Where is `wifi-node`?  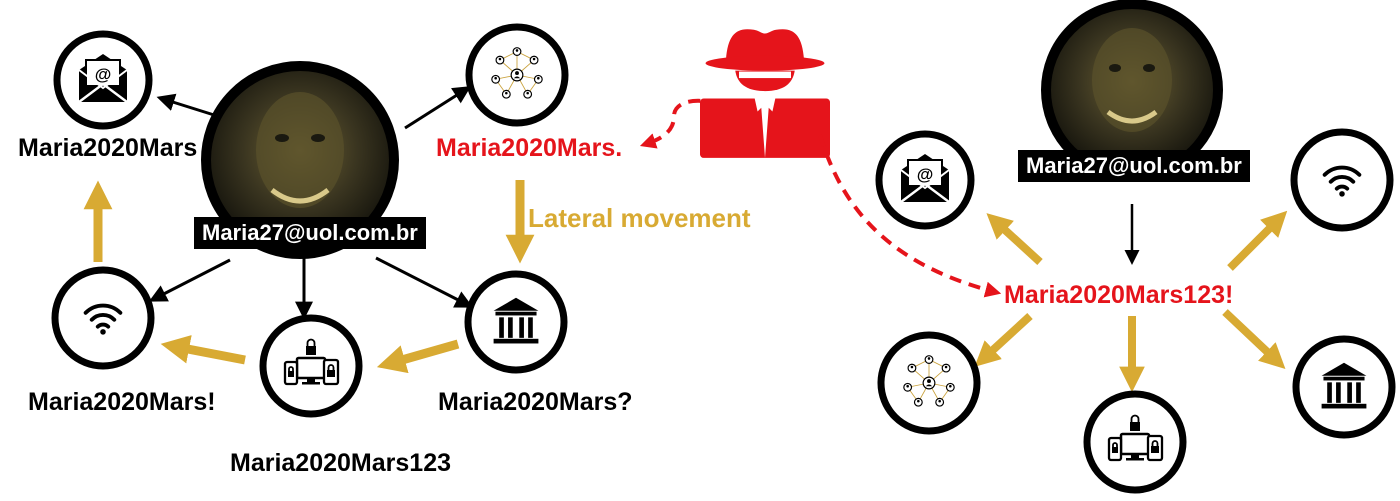
wifi-node is located at coordinates (103, 318).